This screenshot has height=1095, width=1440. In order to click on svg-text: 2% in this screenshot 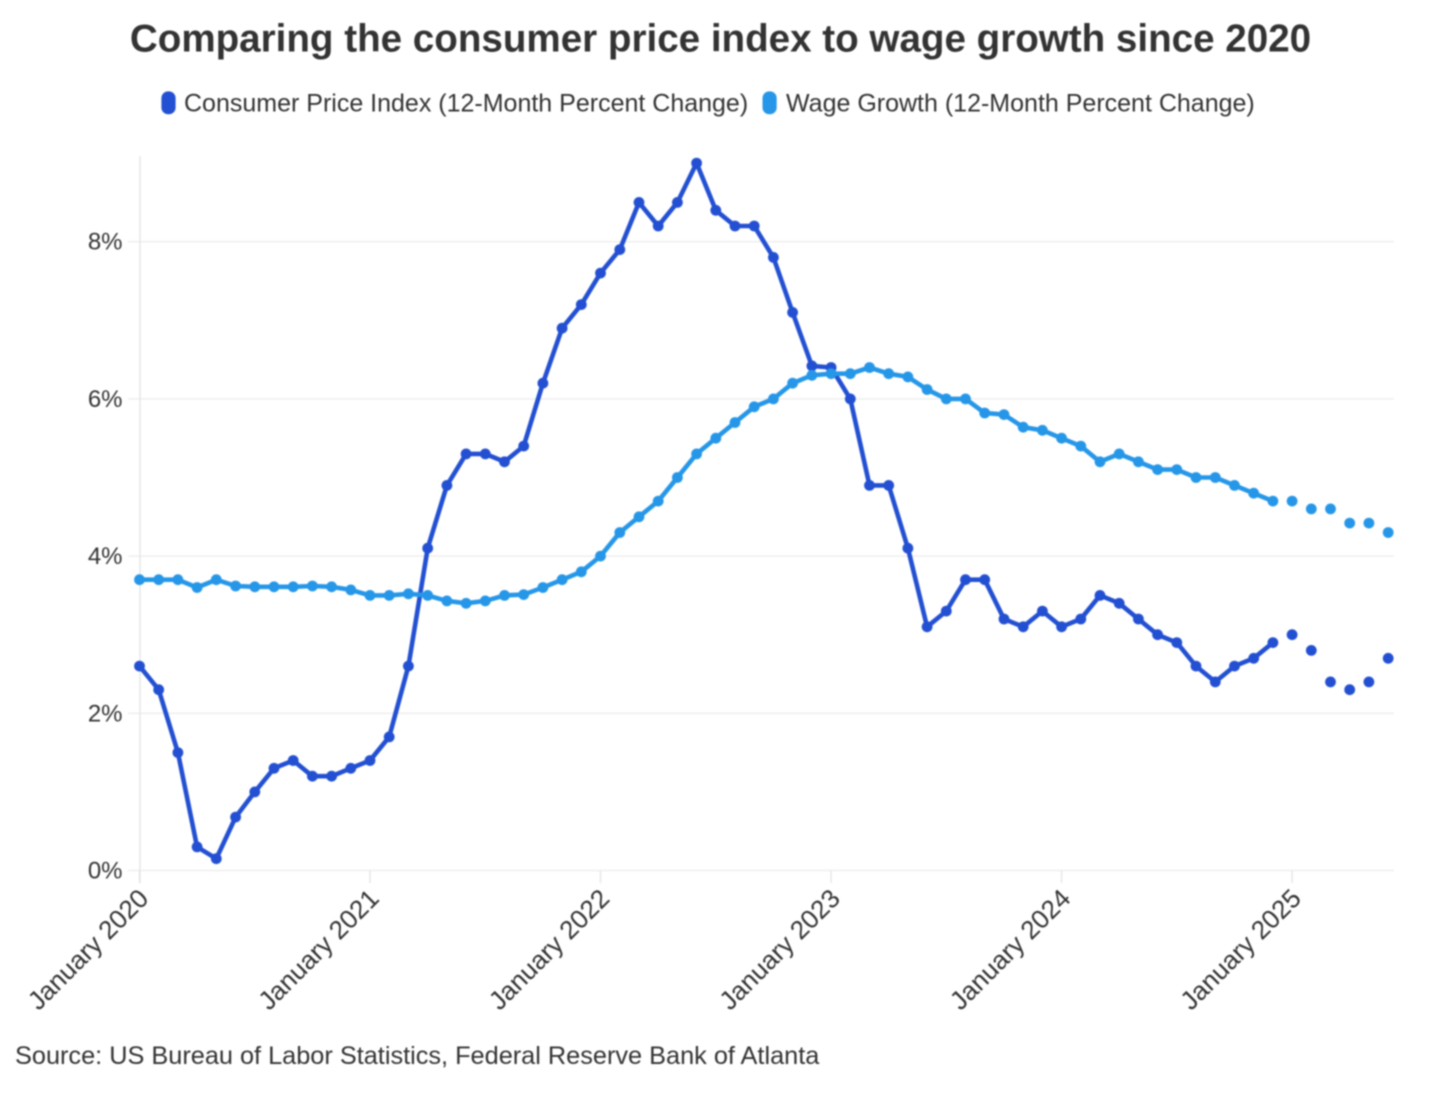, I will do `click(105, 713)`.